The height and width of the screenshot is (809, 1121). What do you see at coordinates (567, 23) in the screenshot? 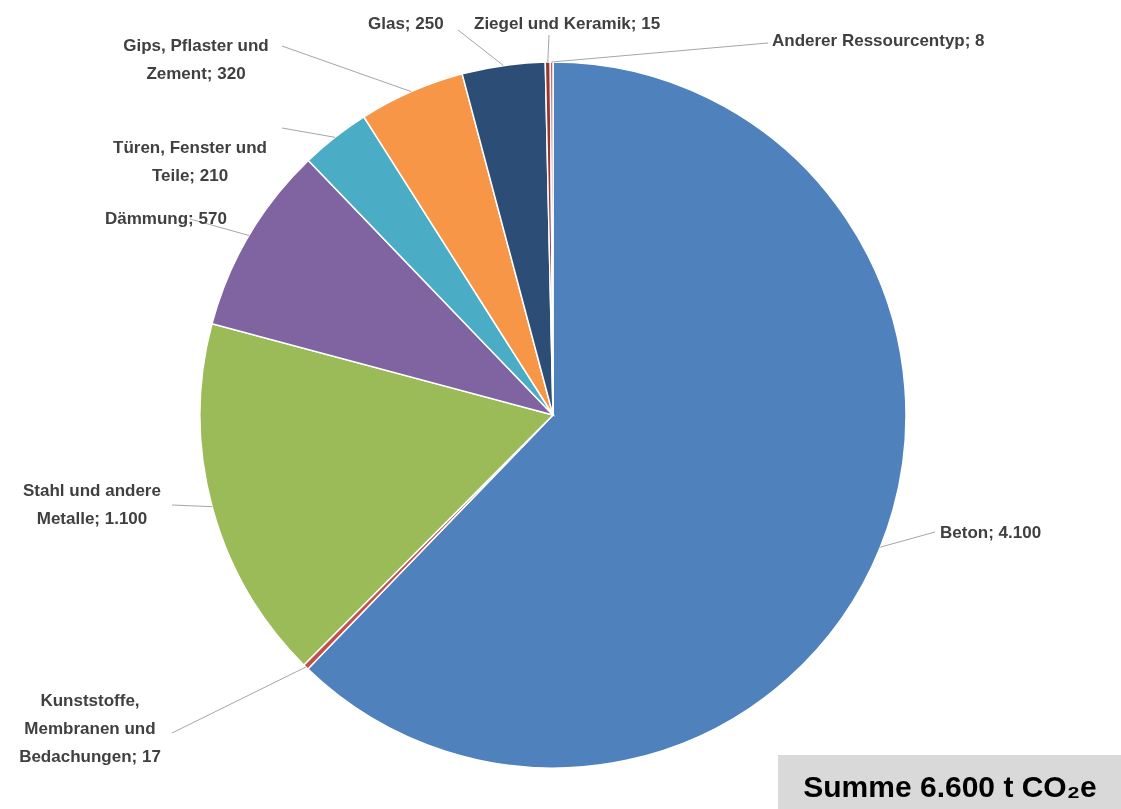
I see `slice-label: Ziegel und Keramik; 15` at bounding box center [567, 23].